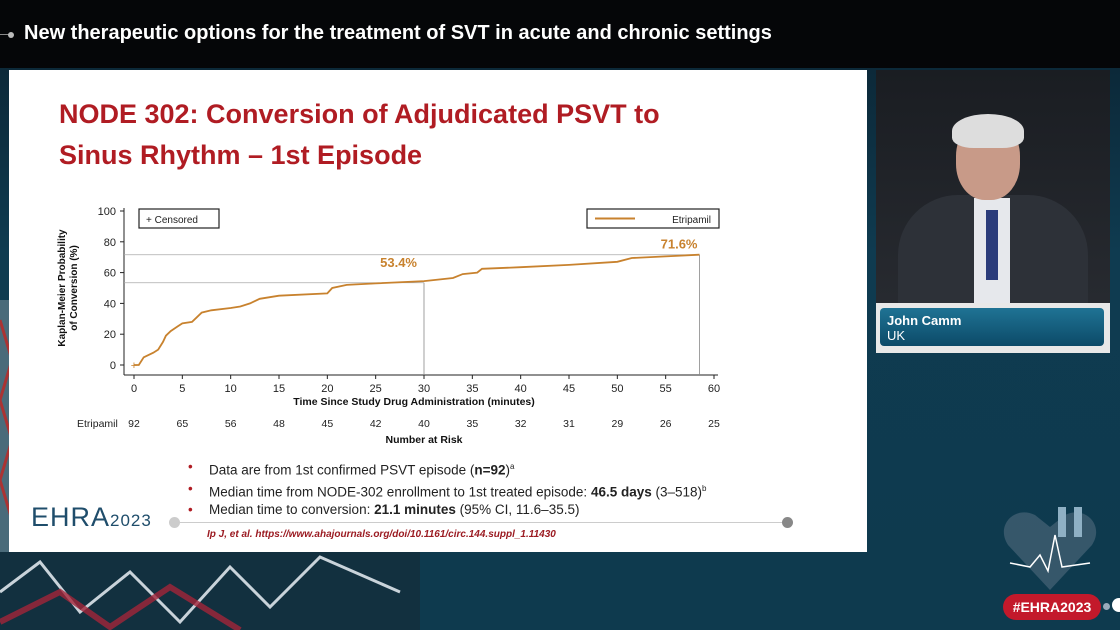 The image size is (1120, 630). Describe the element at coordinates (1052, 607) in the screenshot. I see `hashtag-badge: #EHRA2023` at that location.